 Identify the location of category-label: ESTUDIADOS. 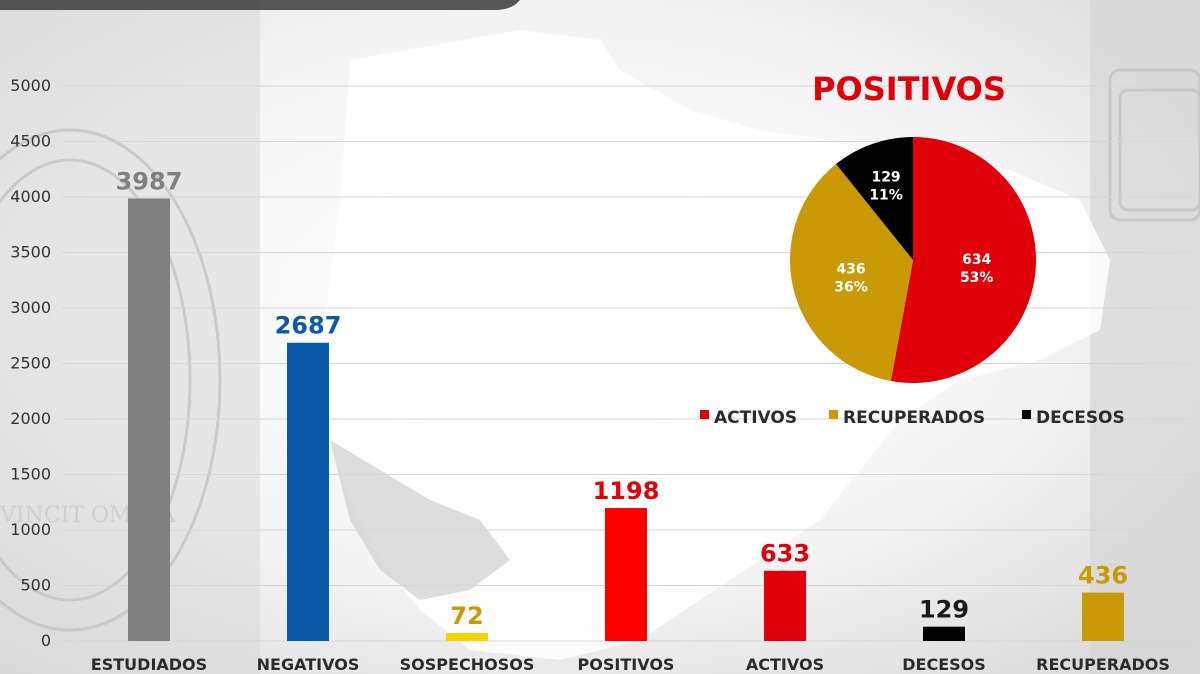
(149, 664).